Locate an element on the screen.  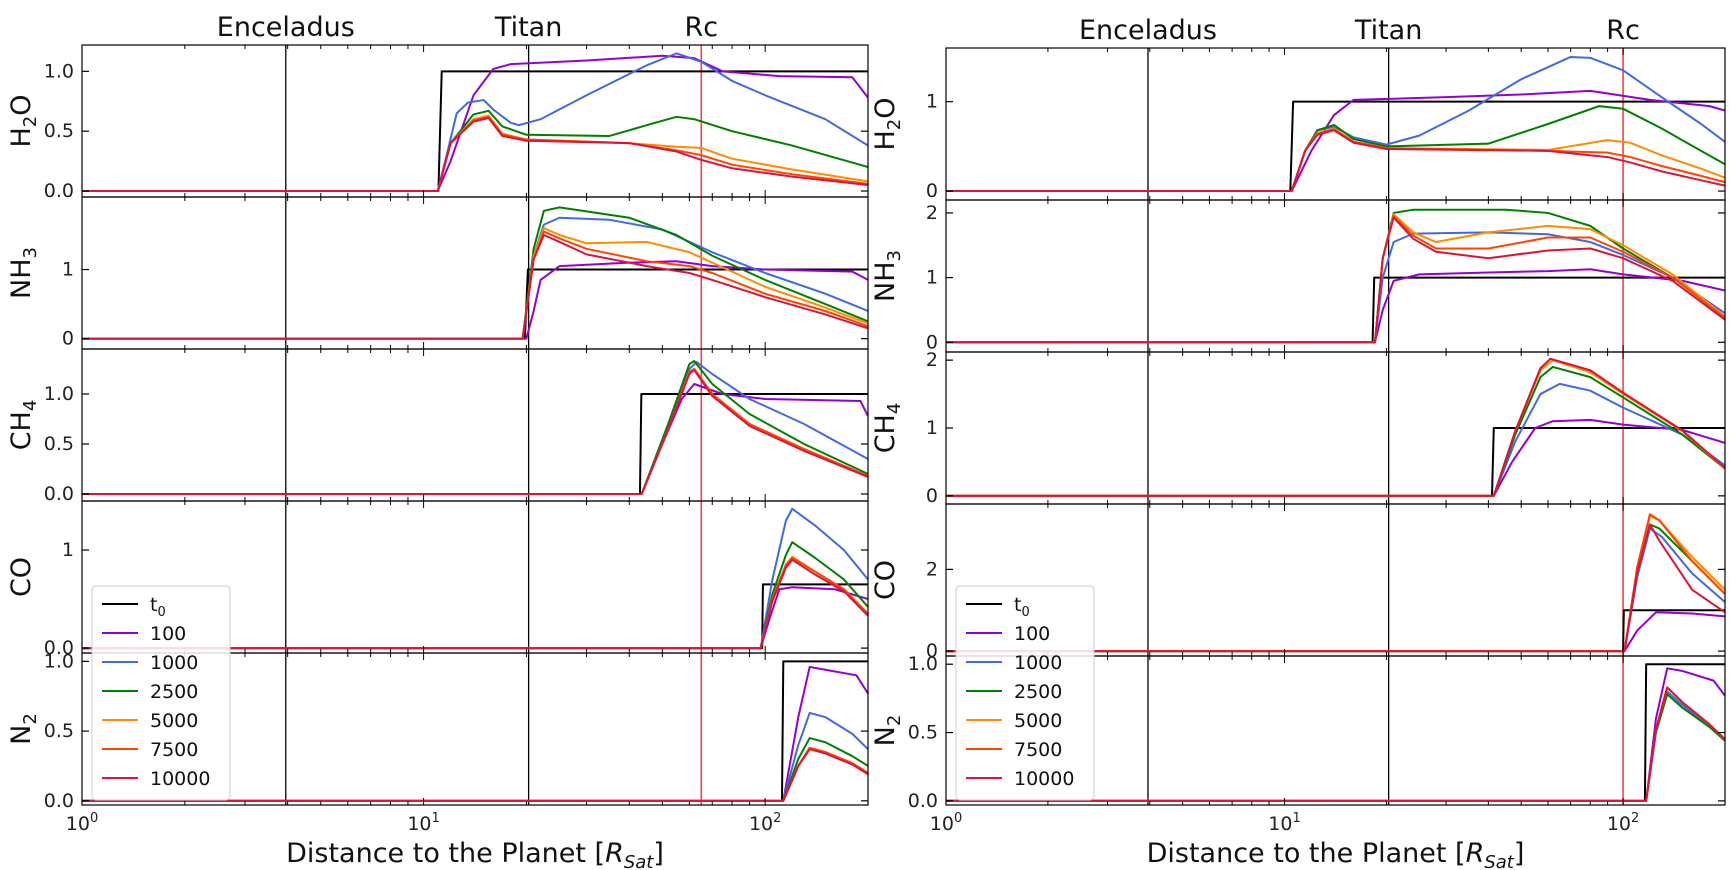
y-axis-label: H2O is located at coordinates (887, 123).